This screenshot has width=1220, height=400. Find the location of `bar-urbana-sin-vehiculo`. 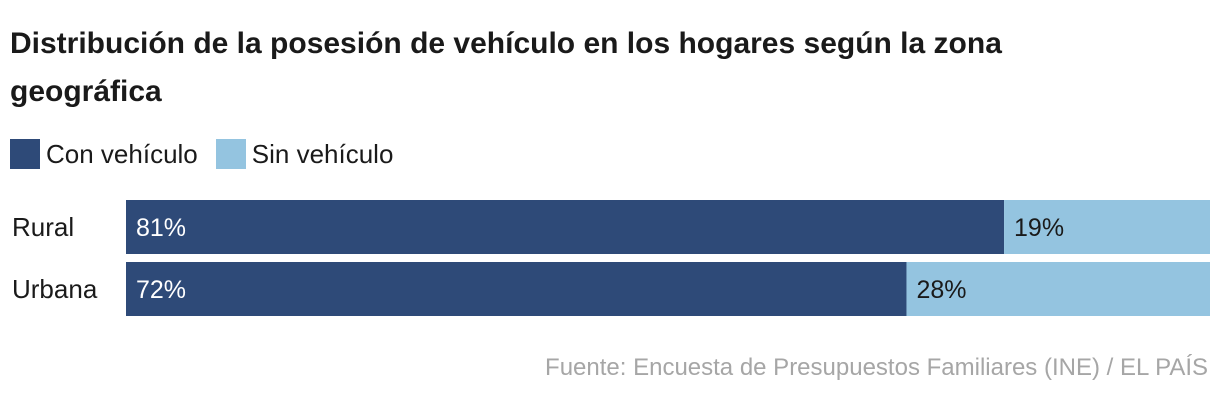

bar-urbana-sin-vehiculo is located at coordinates (1058, 289).